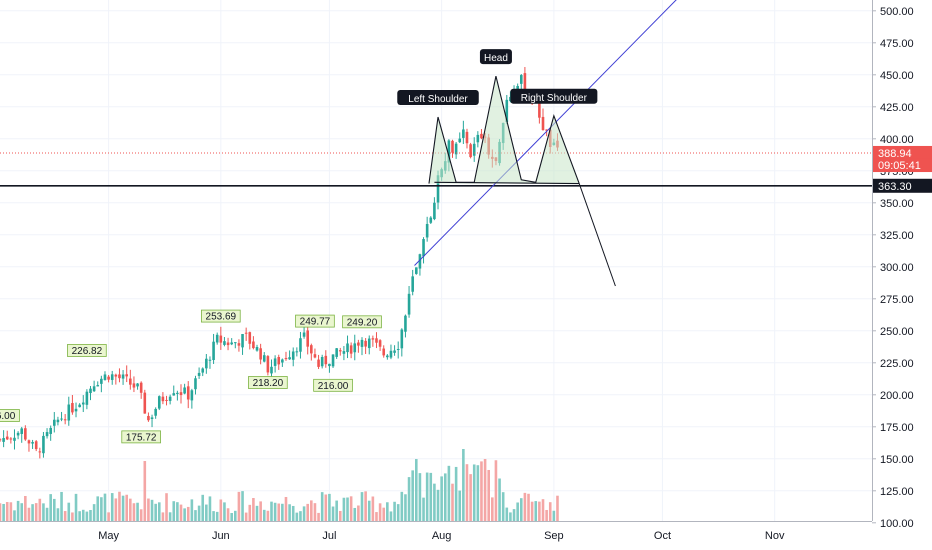 The image size is (932, 550). I want to click on time-axis: May Jun Jul Aug Sep Oct Nov, so click(436, 535).